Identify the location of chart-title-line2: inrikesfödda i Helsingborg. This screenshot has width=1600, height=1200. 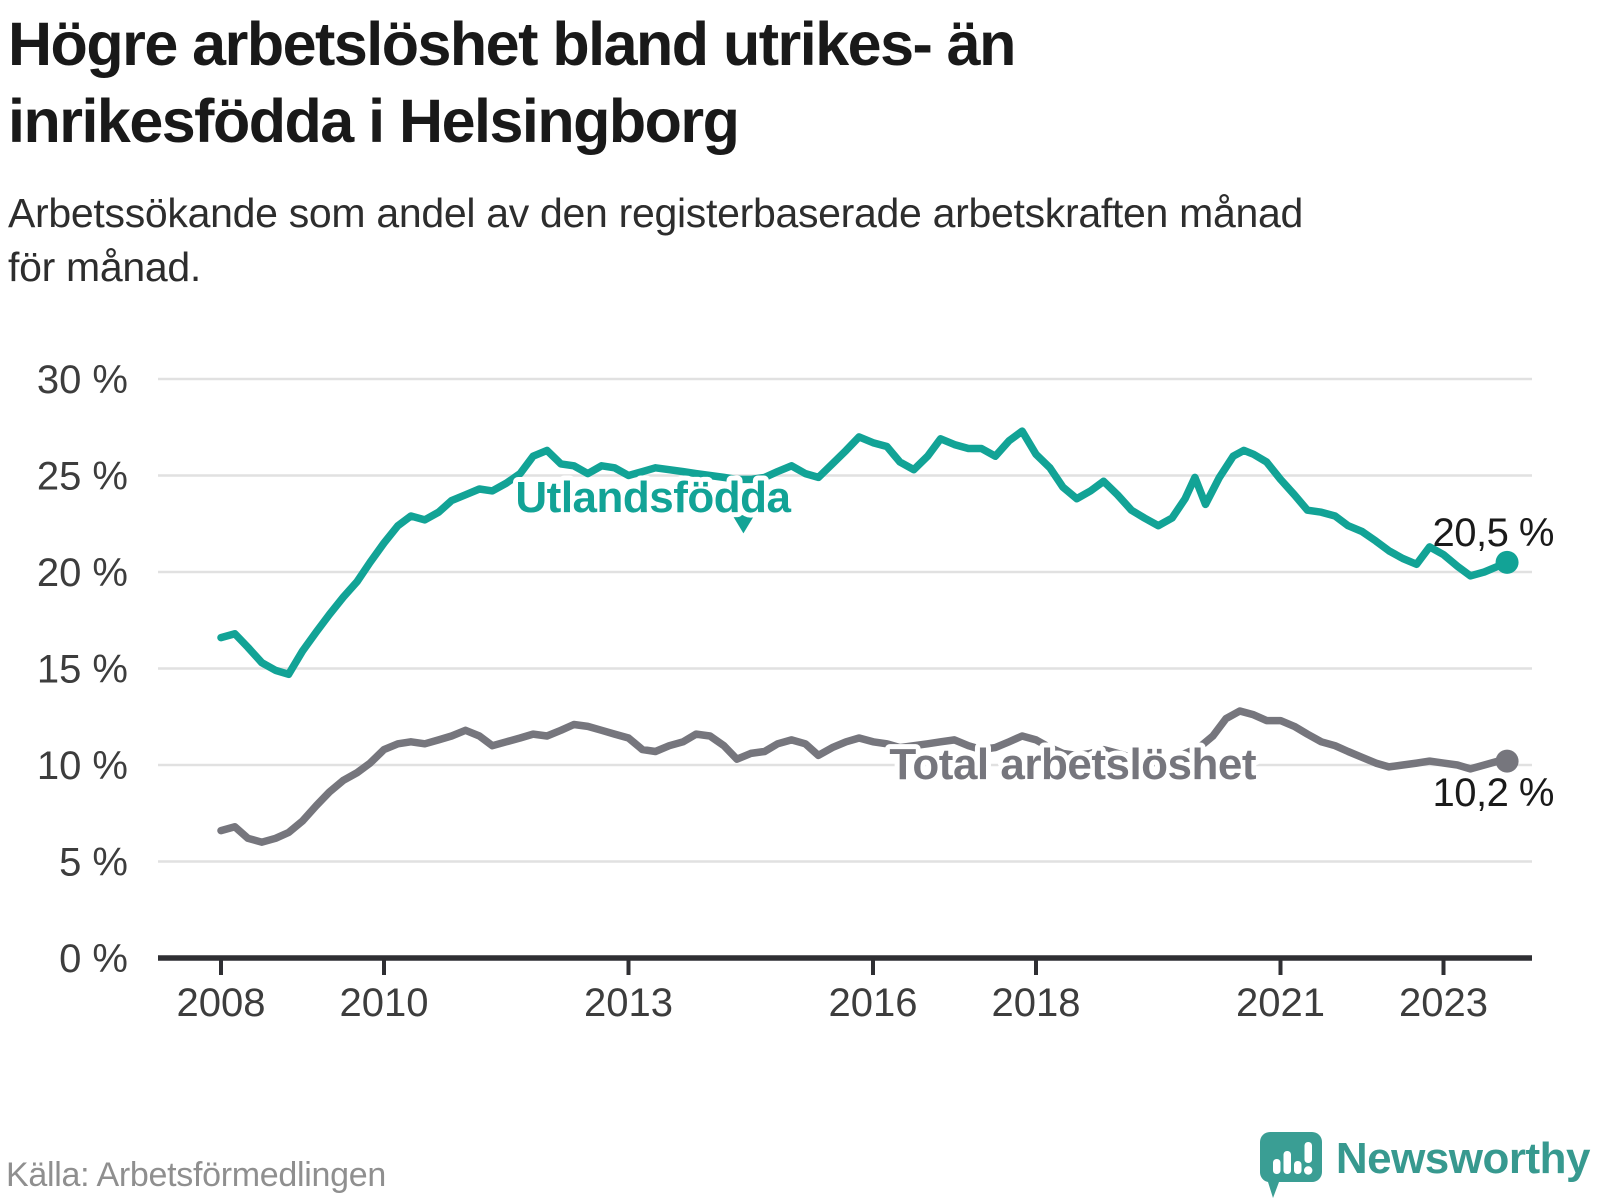
(374, 121).